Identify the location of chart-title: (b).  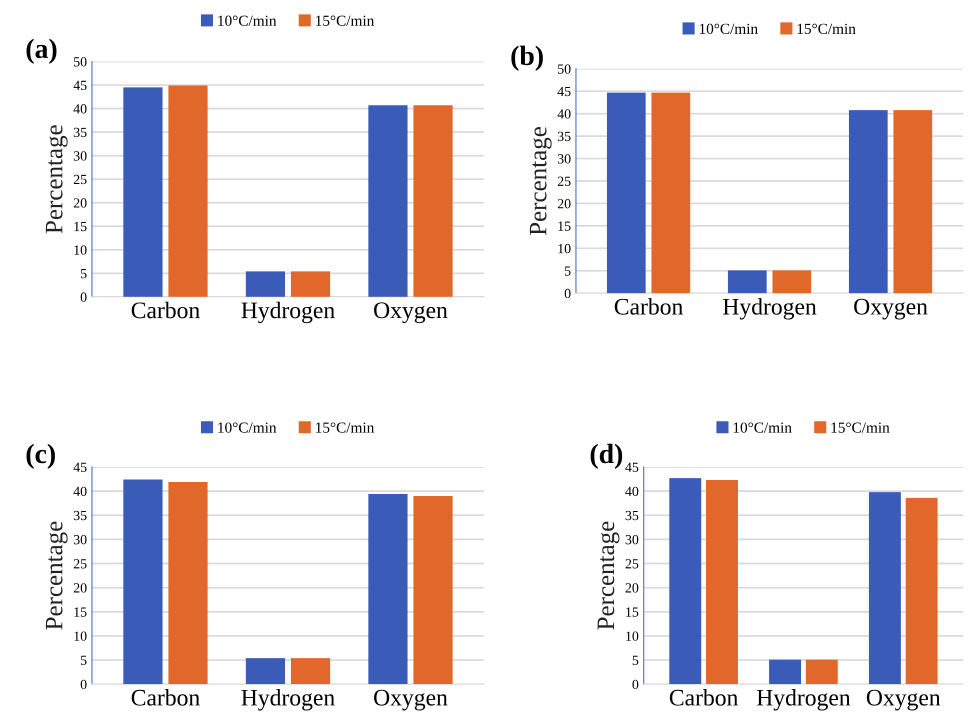
(527, 58).